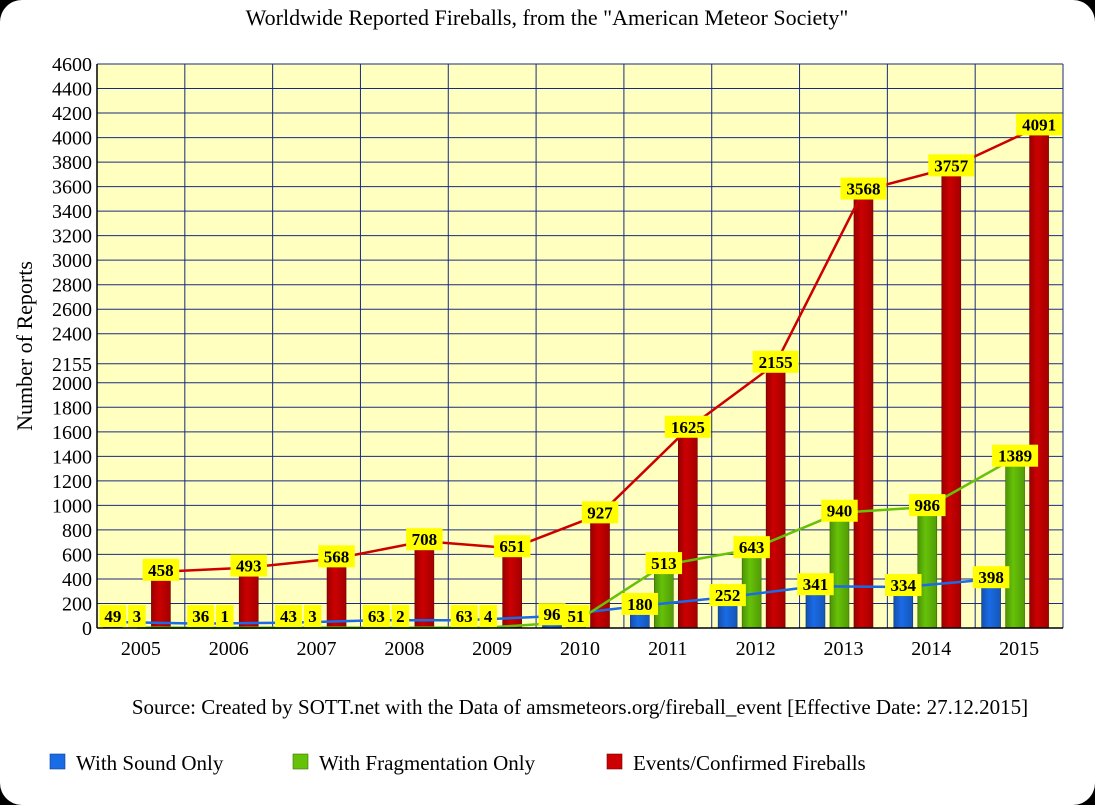 The height and width of the screenshot is (805, 1095). I want to click on data-label: 43, so click(289, 616).